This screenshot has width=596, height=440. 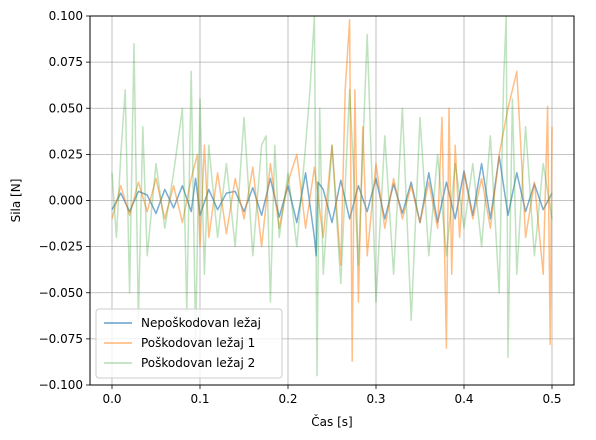 What do you see at coordinates (61, 247) in the screenshot?
I see `y-tick-label: −0.025` at bounding box center [61, 247].